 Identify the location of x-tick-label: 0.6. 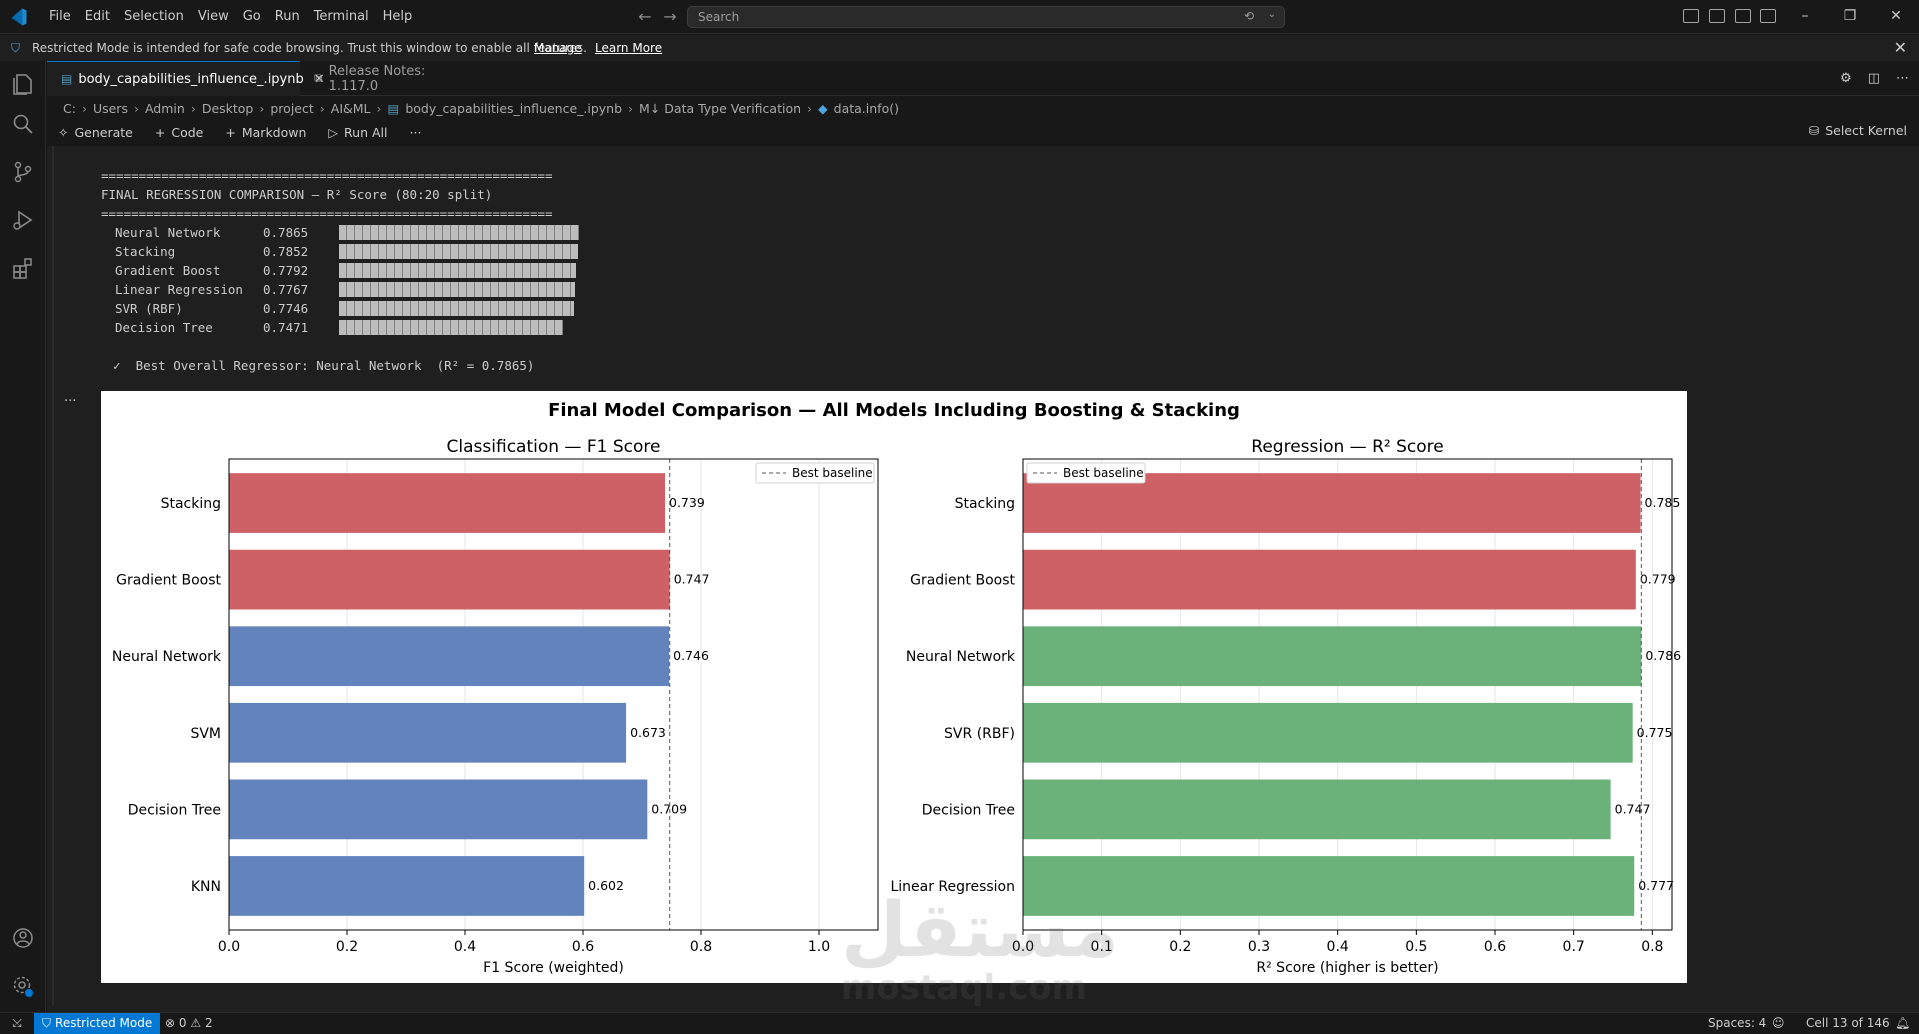
(583, 947).